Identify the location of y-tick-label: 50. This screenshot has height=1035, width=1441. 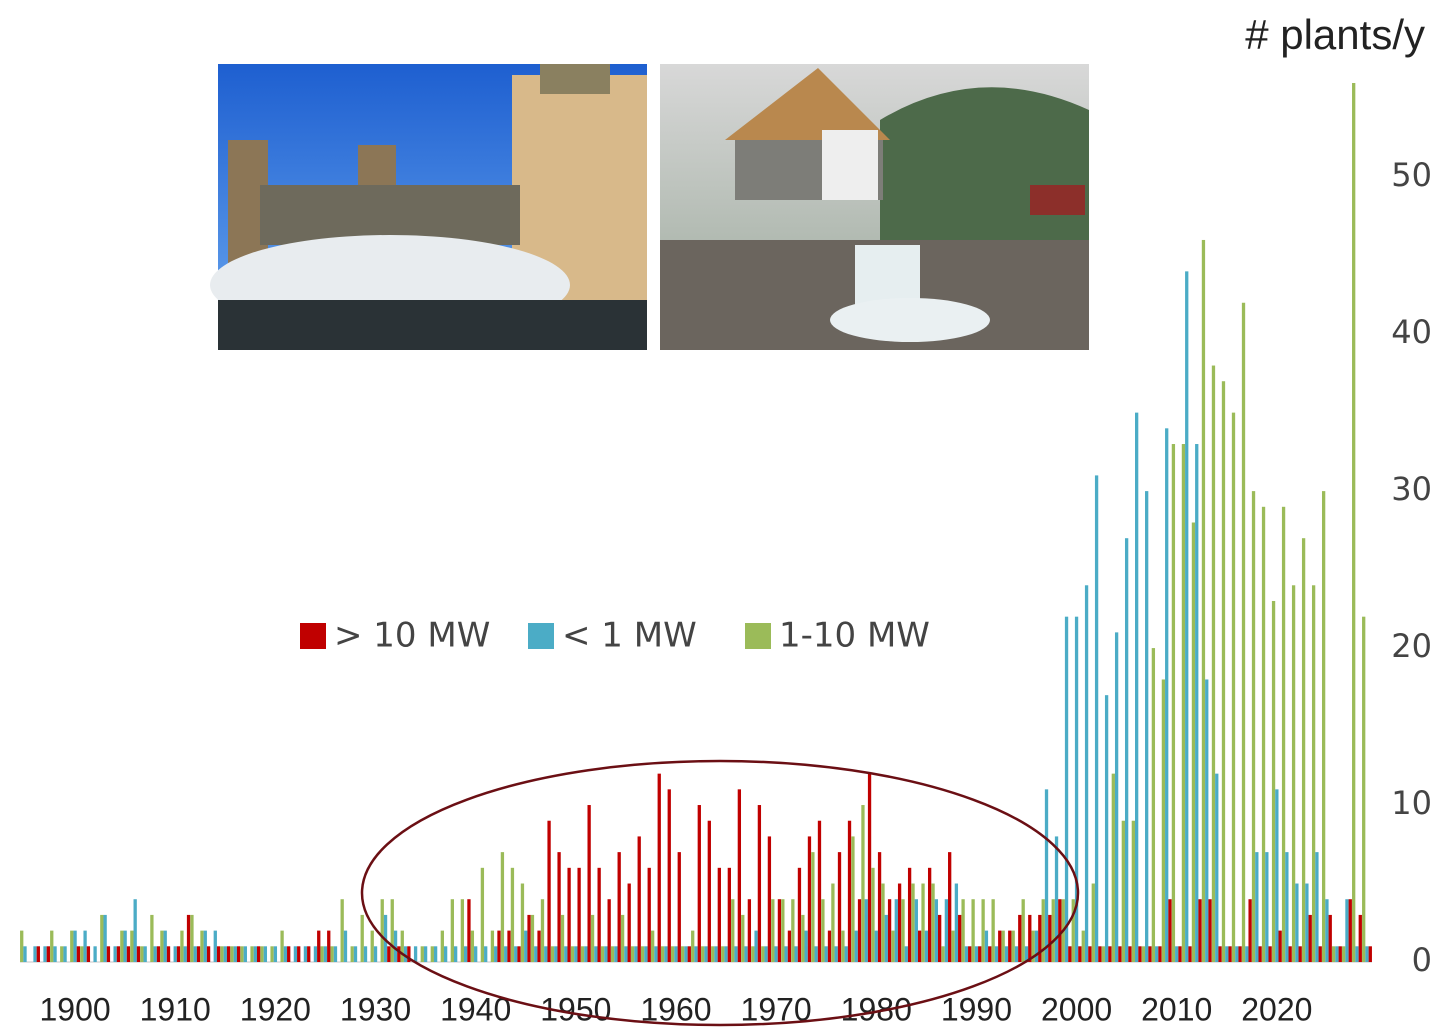
(1411, 175).